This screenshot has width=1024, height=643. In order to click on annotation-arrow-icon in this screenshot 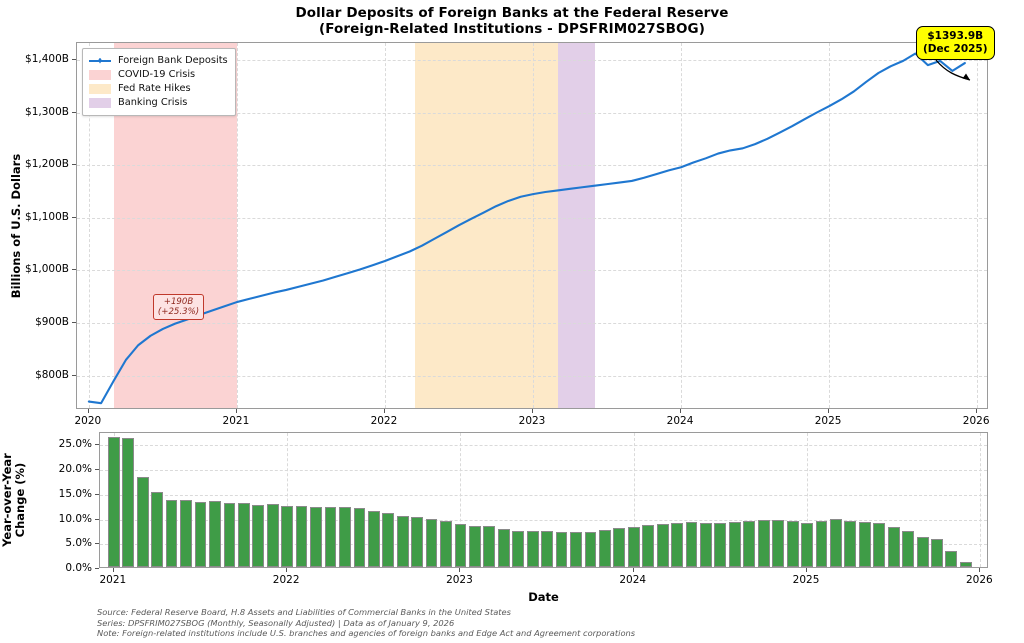, I will do `click(953, 70)`.